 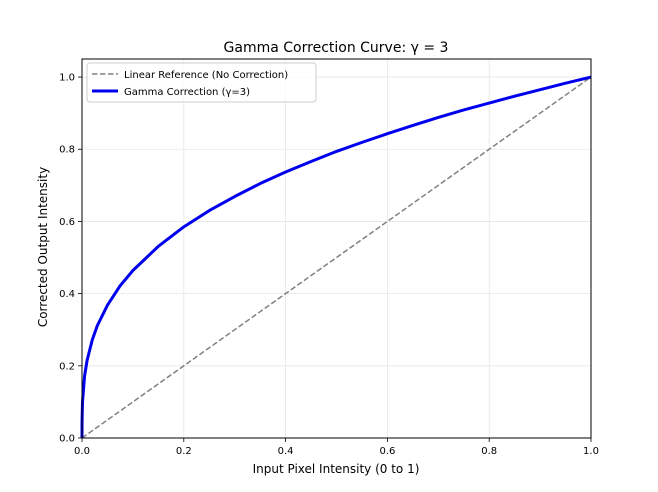 What do you see at coordinates (67, 439) in the screenshot?
I see `y-tick-label: 0.0` at bounding box center [67, 439].